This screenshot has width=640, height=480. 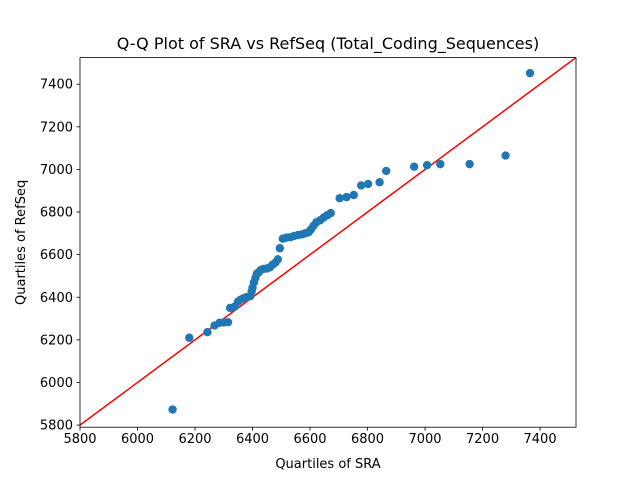 I want to click on y-tick-label: 6400, so click(x=56, y=298).